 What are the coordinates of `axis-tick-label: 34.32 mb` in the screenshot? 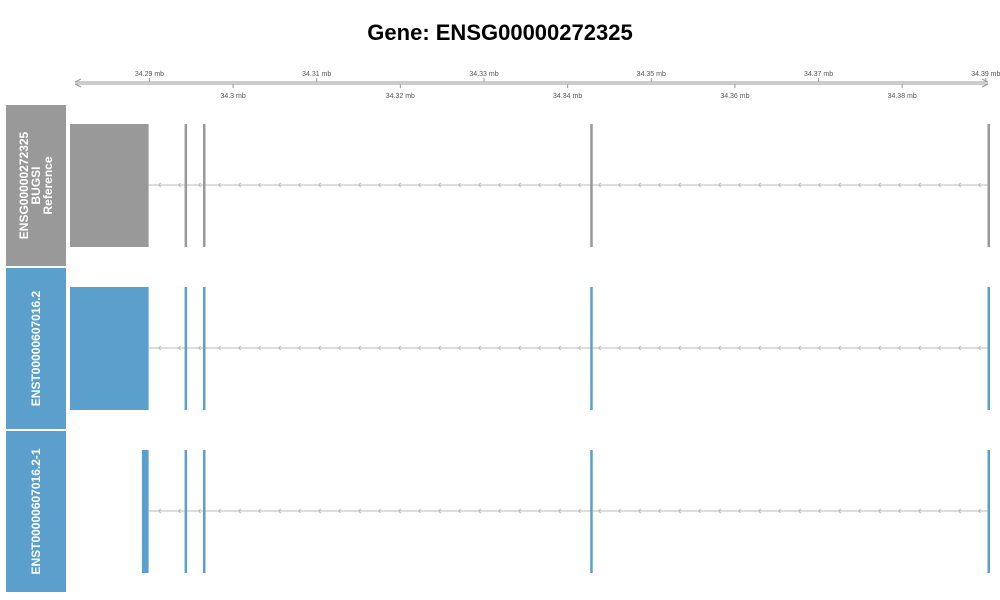 It's located at (400, 96).